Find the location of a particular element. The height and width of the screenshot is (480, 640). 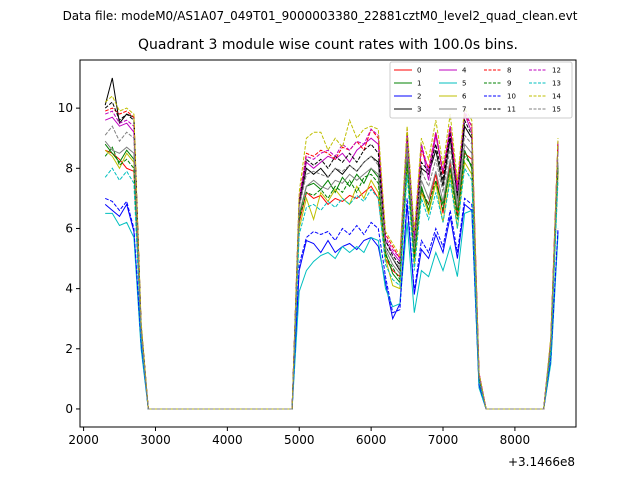

legend-label-11: 11 is located at coordinates (511, 110).